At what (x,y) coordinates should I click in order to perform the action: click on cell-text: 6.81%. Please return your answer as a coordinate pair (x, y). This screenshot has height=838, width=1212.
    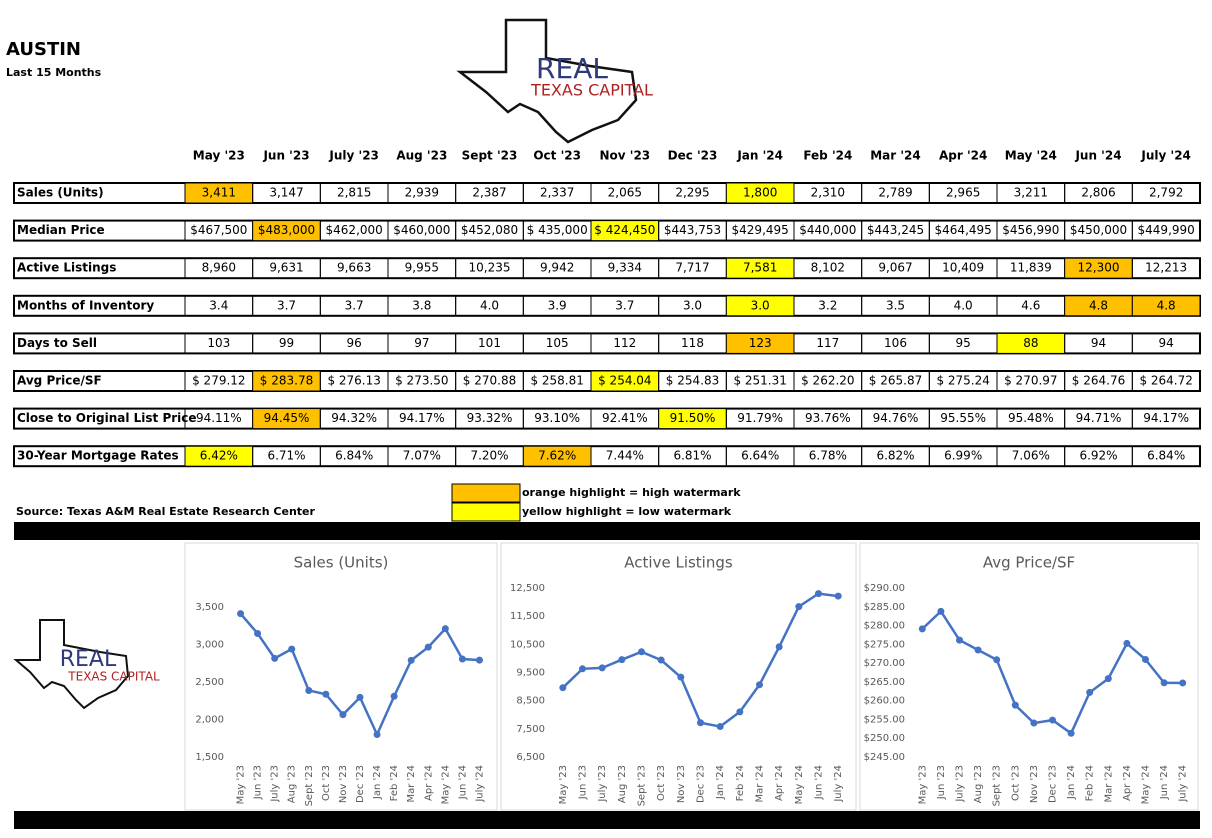
    Looking at the image, I should click on (692, 456).